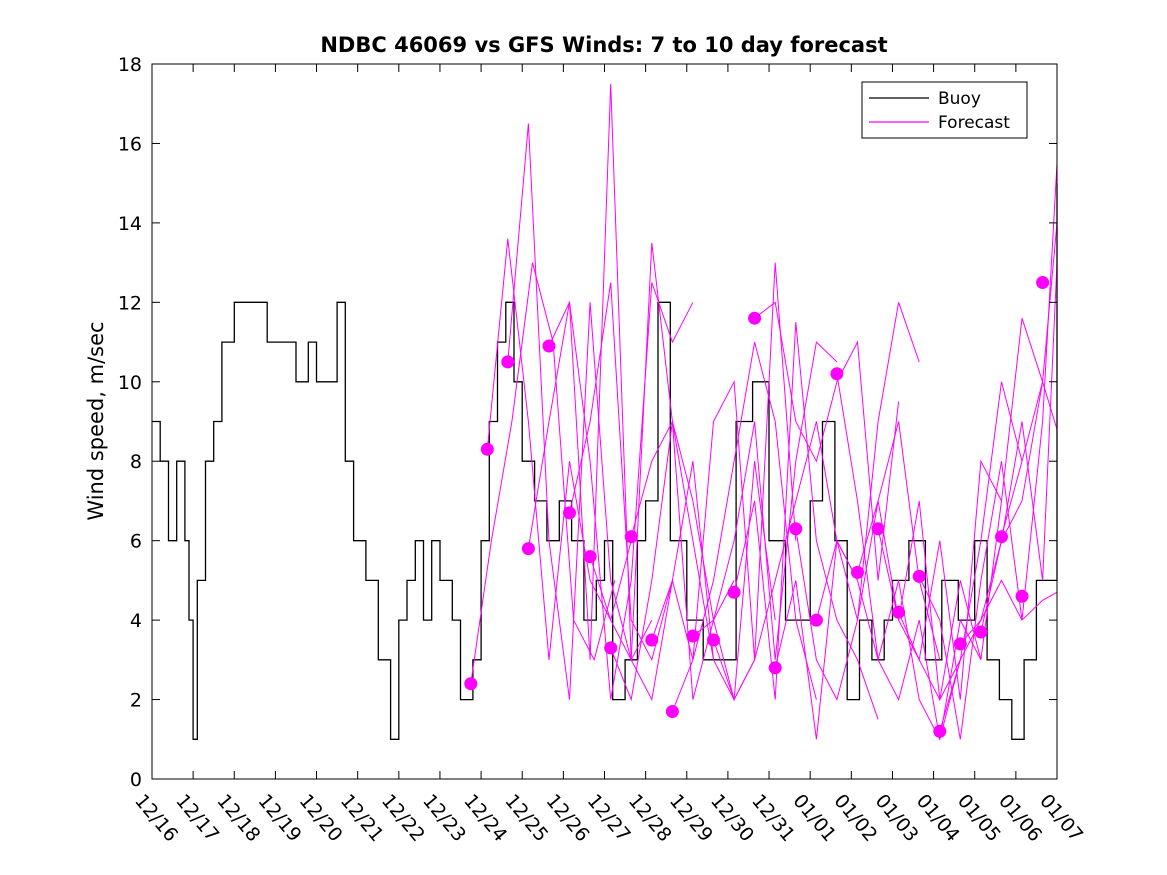 This screenshot has width=1167, height=875. Describe the element at coordinates (136, 462) in the screenshot. I see `y-tick-label: 8` at that location.